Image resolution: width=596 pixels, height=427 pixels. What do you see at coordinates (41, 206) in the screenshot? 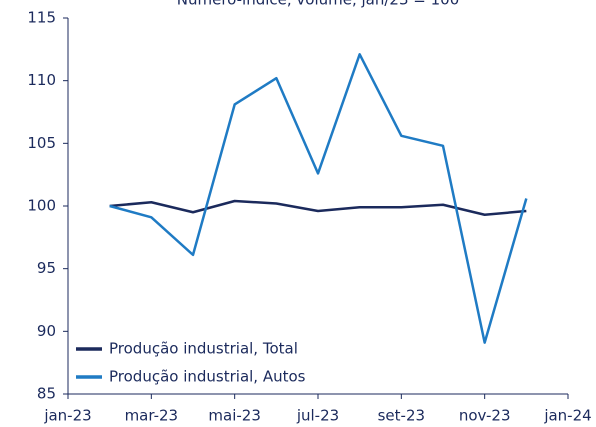
I see `y-tick-label: 100` at bounding box center [41, 206].